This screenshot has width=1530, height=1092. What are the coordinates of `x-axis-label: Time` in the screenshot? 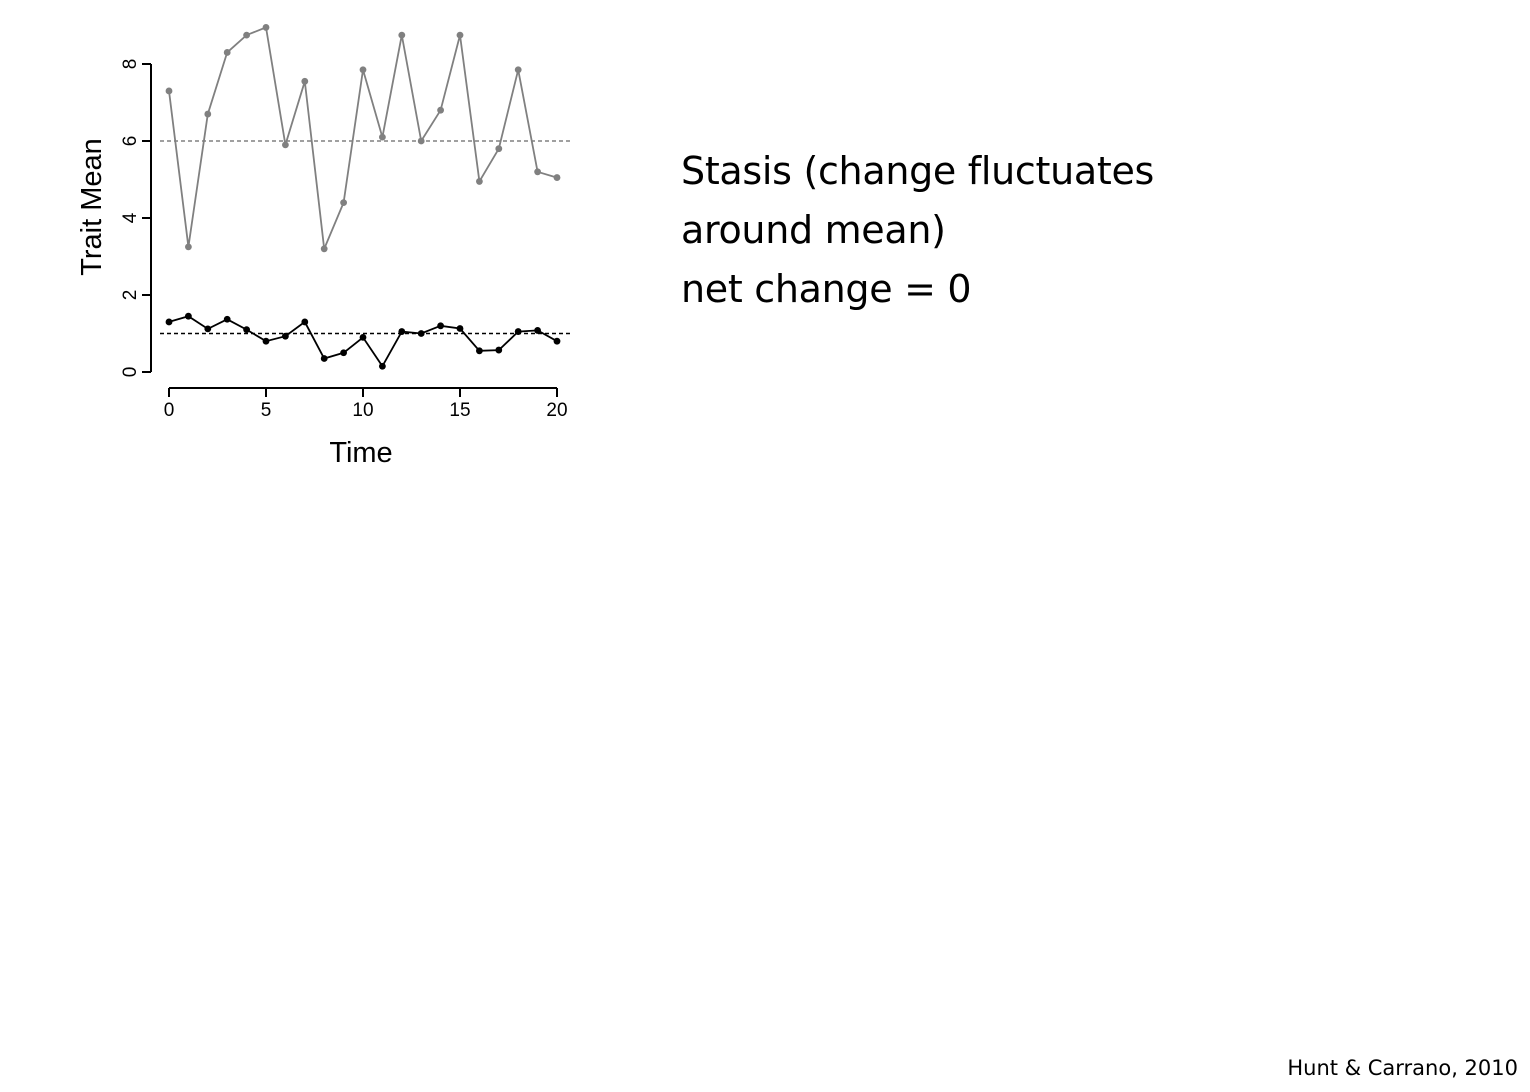 It's located at (360, 453).